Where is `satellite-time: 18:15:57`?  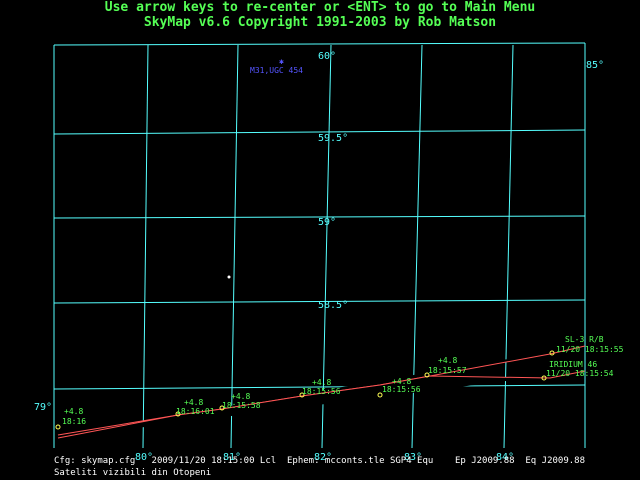
satellite-time: 18:15:57 is located at coordinates (447, 370).